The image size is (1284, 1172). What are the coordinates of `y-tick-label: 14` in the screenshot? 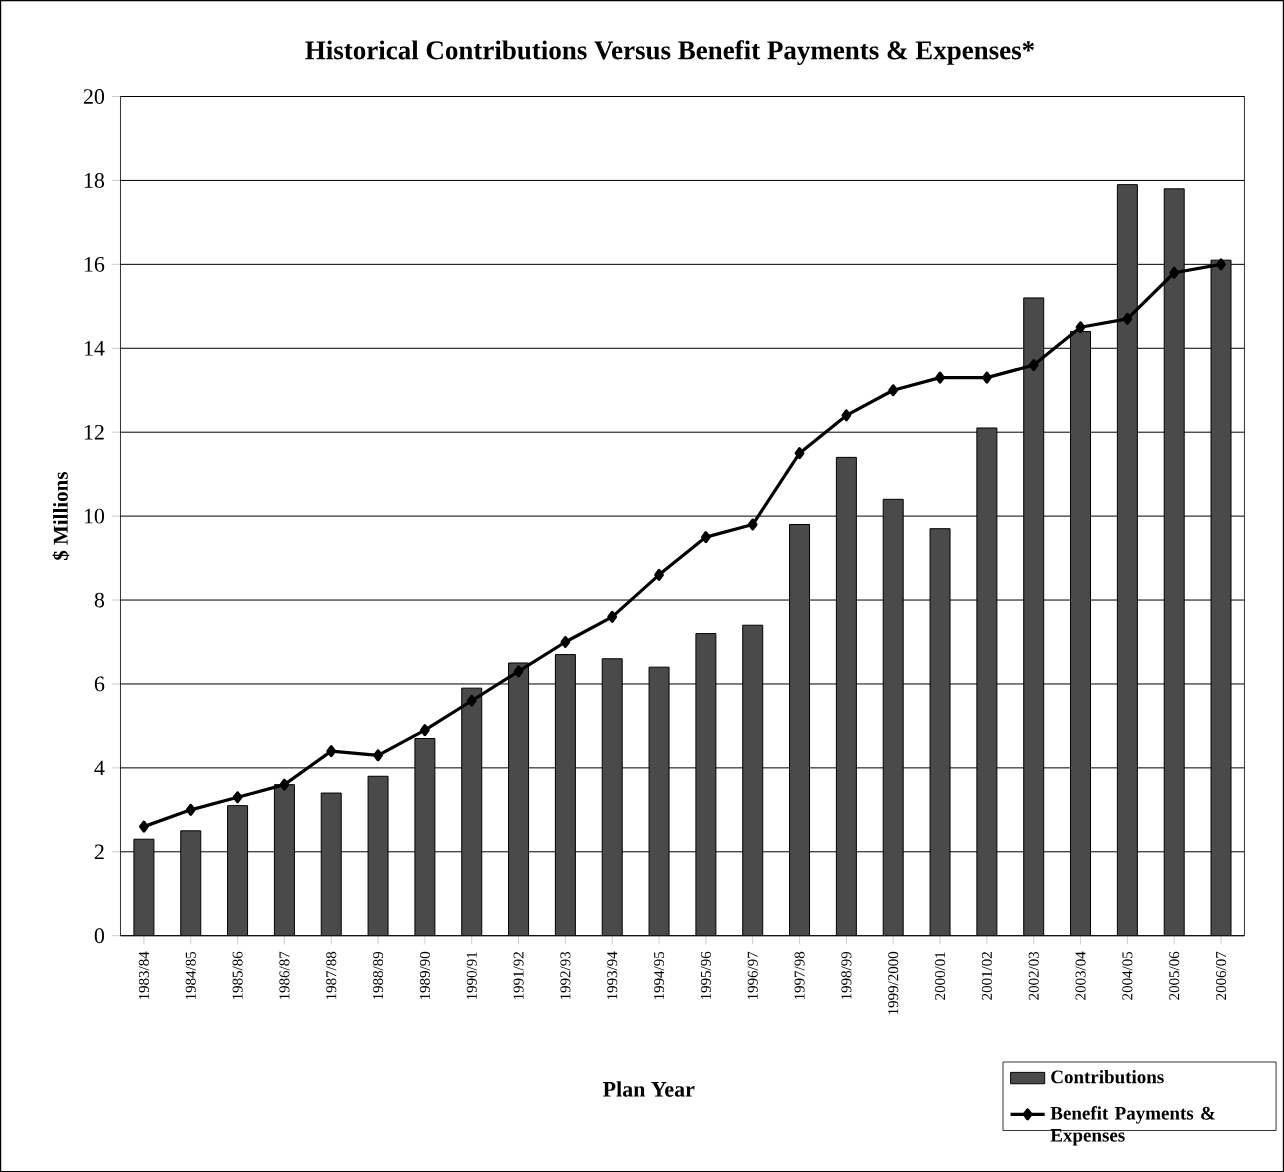 It's located at (94, 348).